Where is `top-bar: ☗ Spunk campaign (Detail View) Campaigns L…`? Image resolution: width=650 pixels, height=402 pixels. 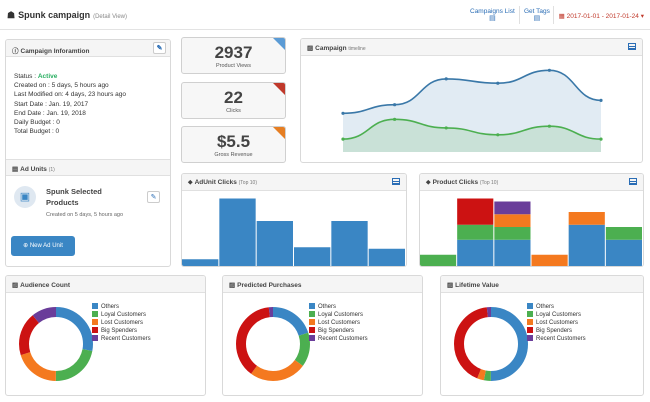
top-bar: ☗ Spunk campaign (Detail View) Campaigns L… is located at coordinates (325, 15).